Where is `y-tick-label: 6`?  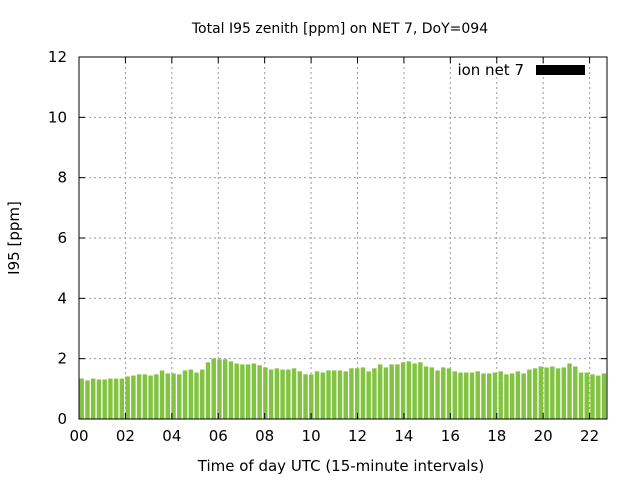
y-tick-label: 6 is located at coordinates (62, 238).